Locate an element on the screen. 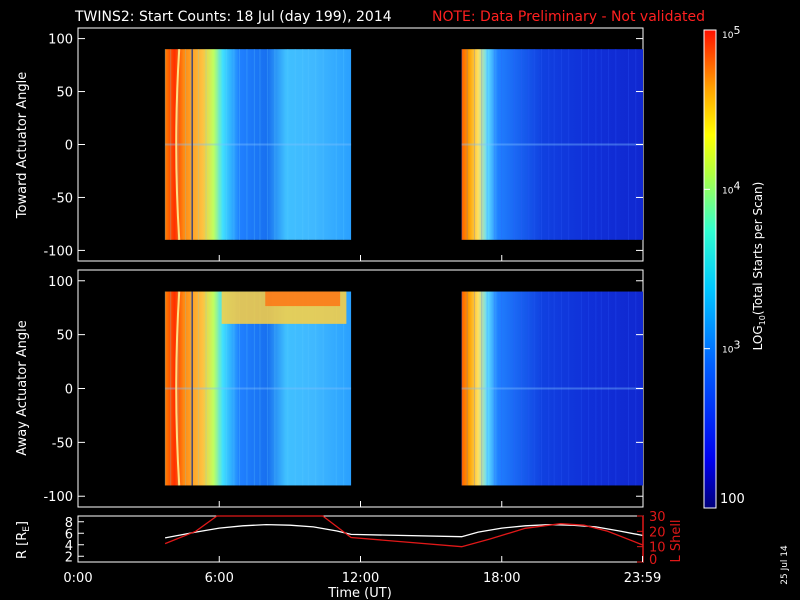 This screenshot has width=800, height=600. x-tick-label: 6:00 is located at coordinates (219, 578).